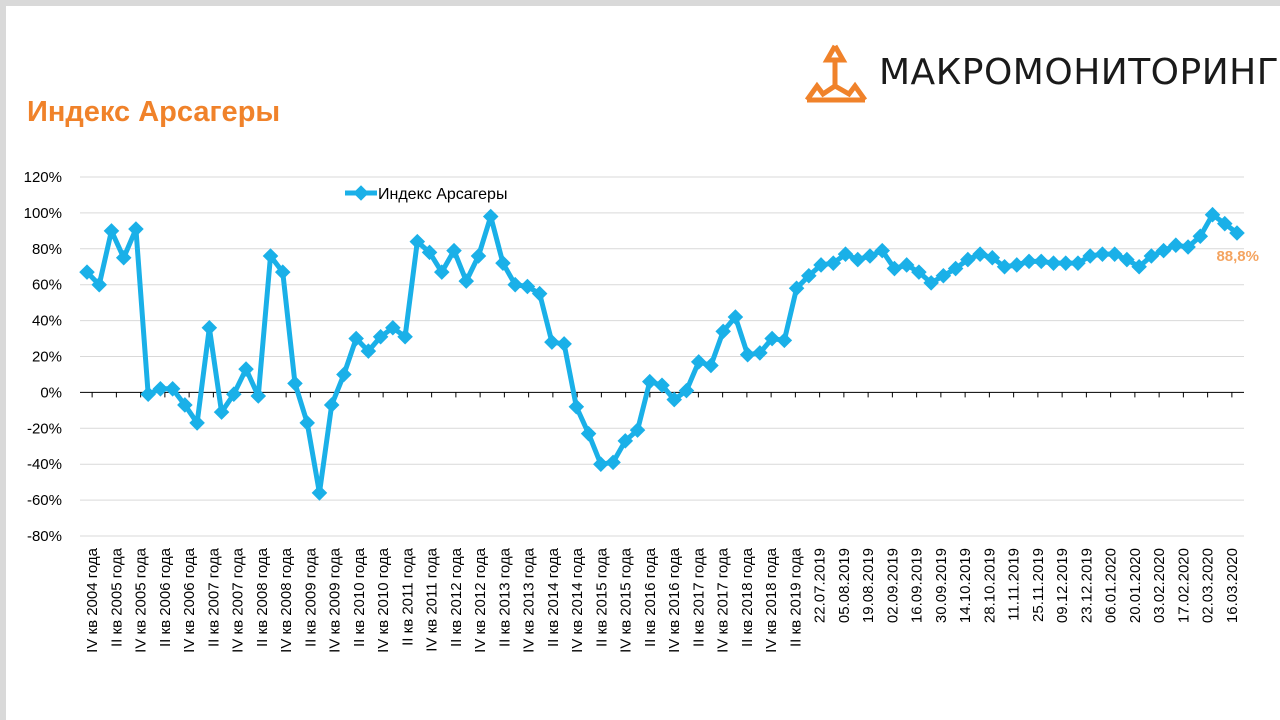  What do you see at coordinates (141, 599) in the screenshot?
I see `x-tick-label: IV кв 2005 года` at bounding box center [141, 599].